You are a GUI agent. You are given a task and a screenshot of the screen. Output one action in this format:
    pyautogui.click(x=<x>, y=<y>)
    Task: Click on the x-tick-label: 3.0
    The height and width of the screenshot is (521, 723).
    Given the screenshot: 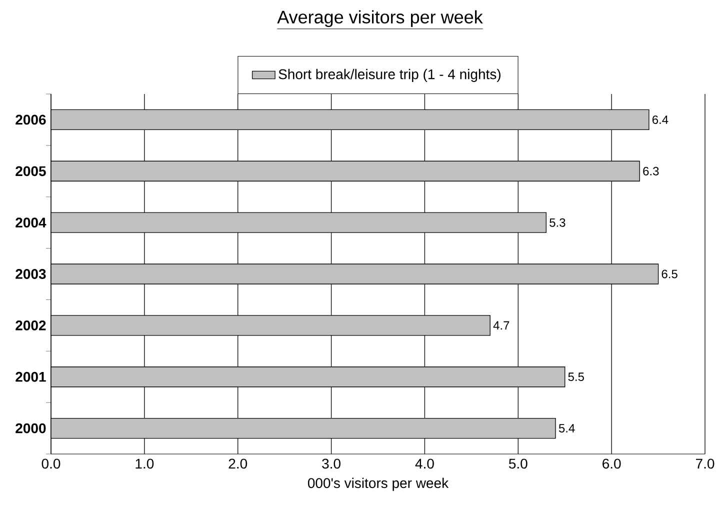 What is the action you would take?
    pyautogui.click(x=331, y=463)
    